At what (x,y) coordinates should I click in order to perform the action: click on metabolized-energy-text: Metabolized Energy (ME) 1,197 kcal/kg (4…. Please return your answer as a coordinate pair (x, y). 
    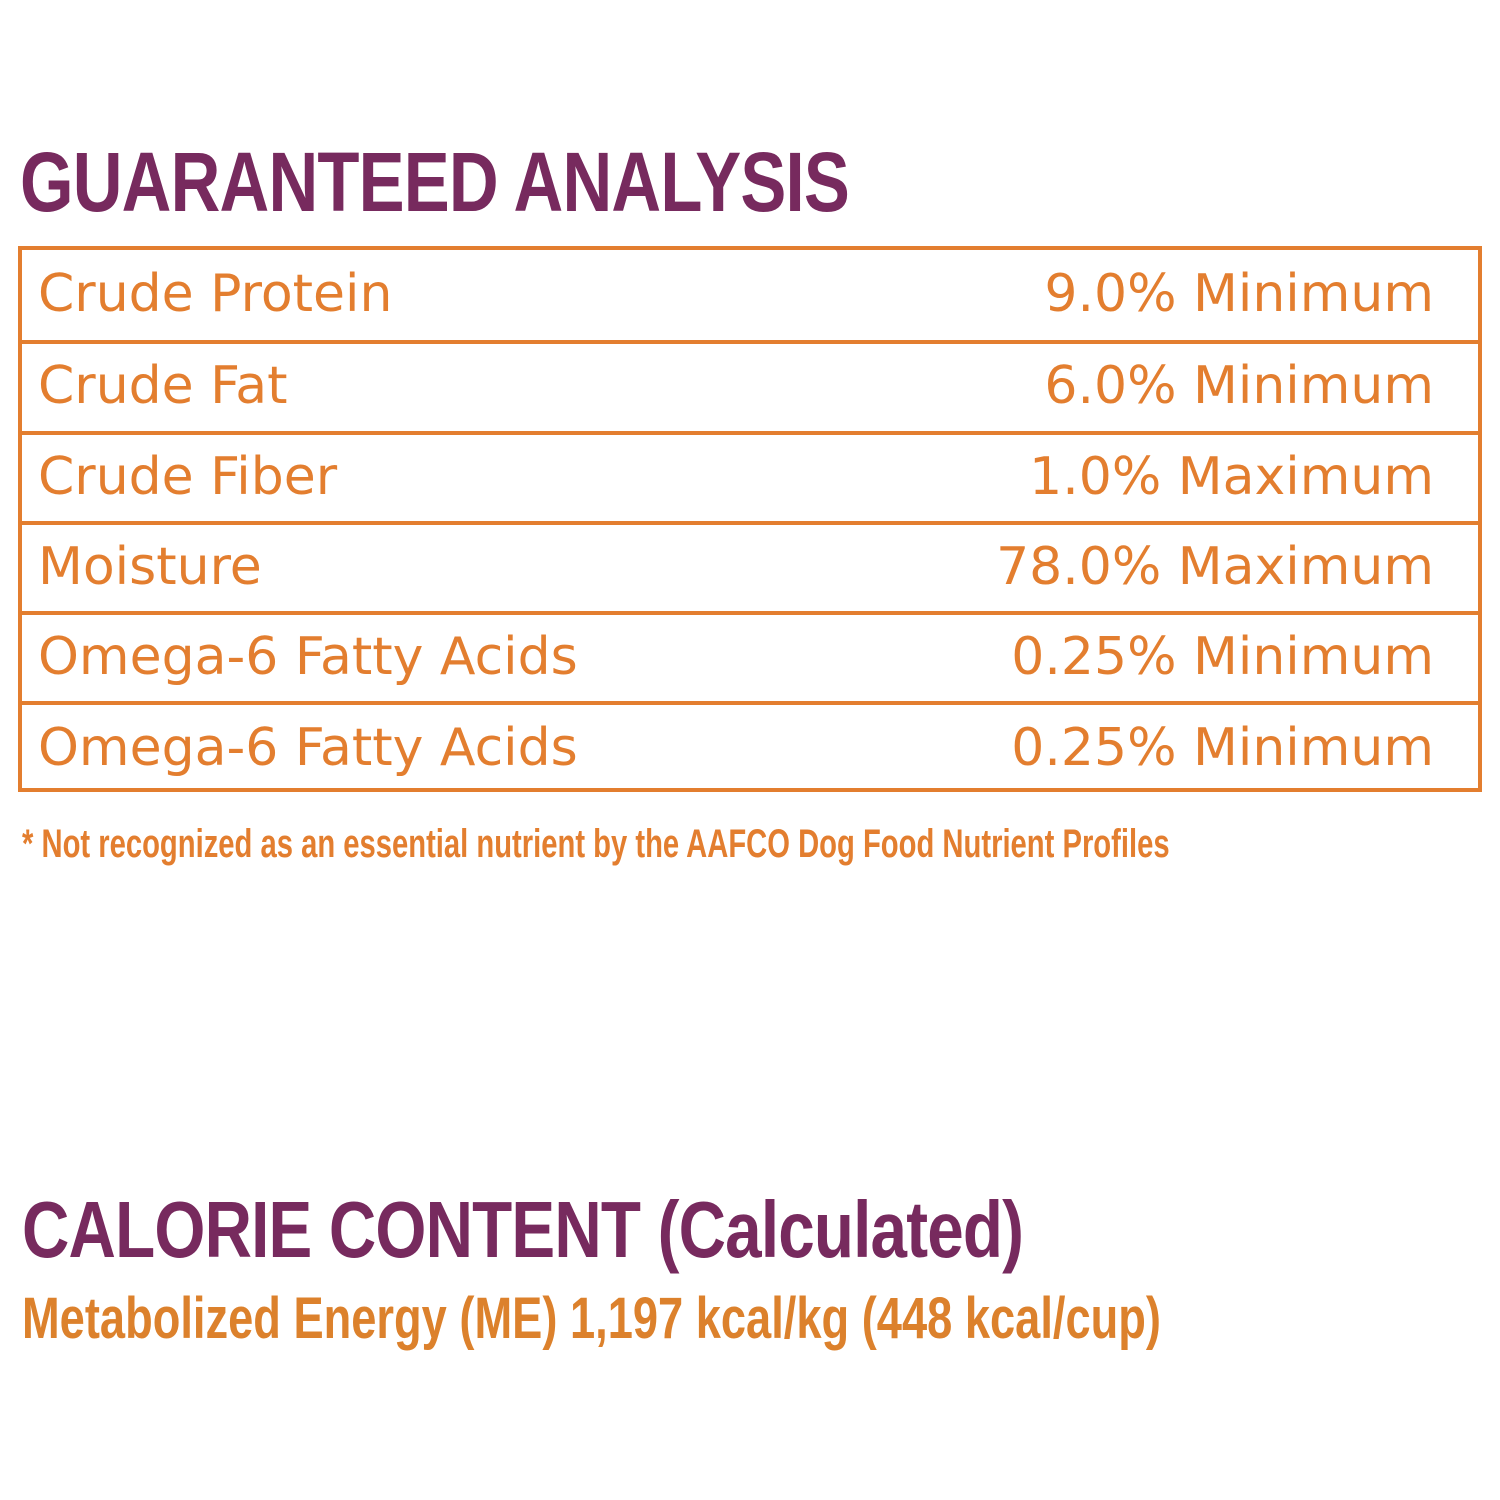
    Looking at the image, I should click on (591, 1318).